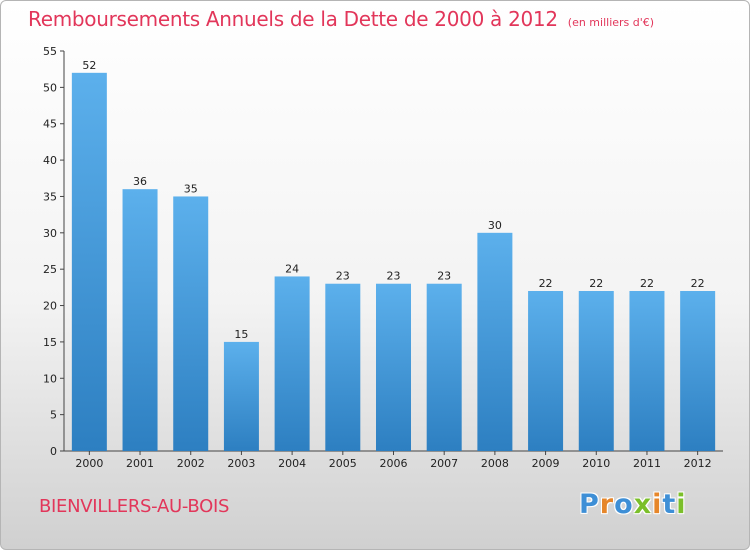  What do you see at coordinates (53, 415) in the screenshot?
I see `y-tick-label: 5` at bounding box center [53, 415].